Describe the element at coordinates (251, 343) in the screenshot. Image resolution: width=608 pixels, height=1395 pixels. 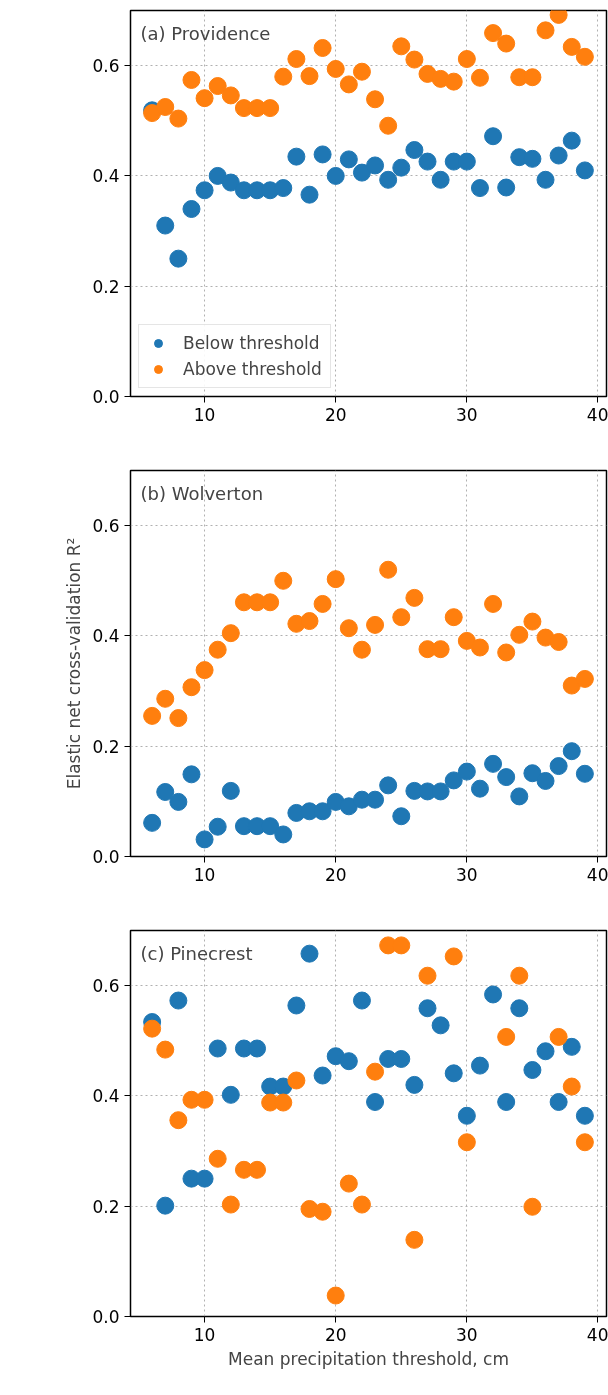
I see `legend-label: Below threshold` at that location.